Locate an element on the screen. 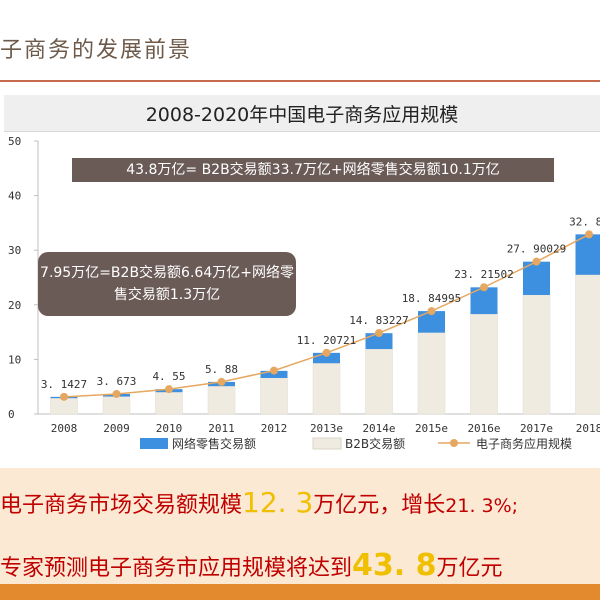  legend-swatch-b2b is located at coordinates (327, 443).